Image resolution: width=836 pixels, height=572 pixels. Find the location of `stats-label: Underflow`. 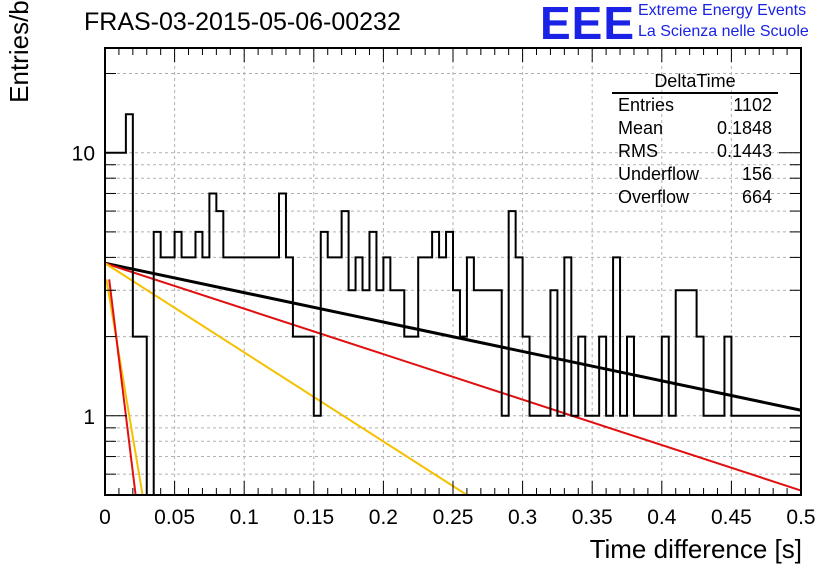

stats-label: Underflow is located at coordinates (659, 174).